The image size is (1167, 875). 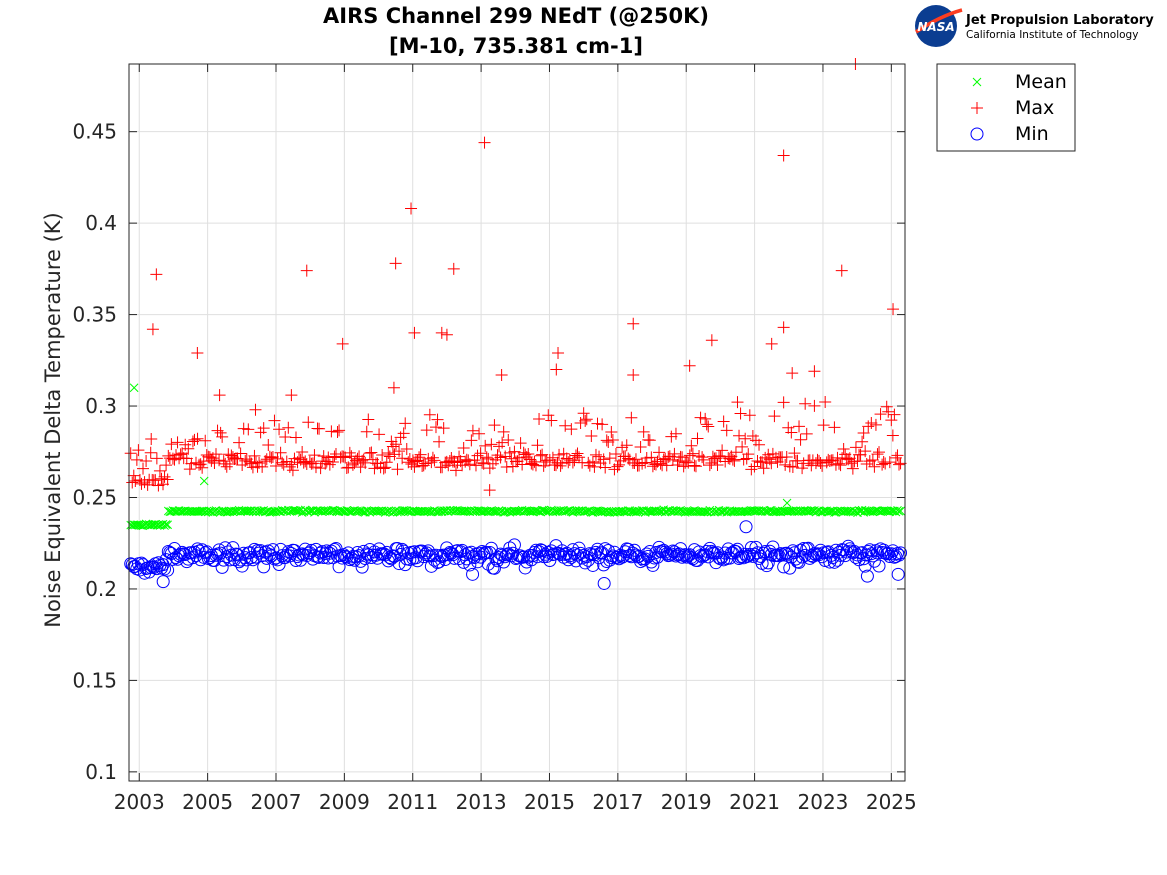 What do you see at coordinates (139, 802) in the screenshot?
I see `x-tick-label: 2003` at bounding box center [139, 802].